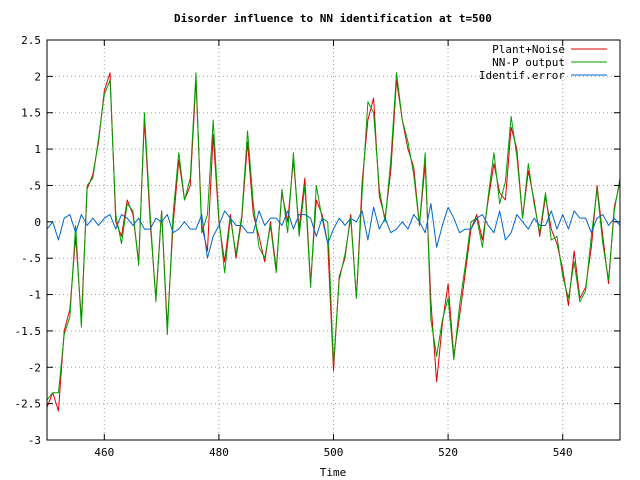 The width and height of the screenshot is (640, 480). Describe the element at coordinates (104, 452) in the screenshot. I see `x-tick-label: 460` at that location.